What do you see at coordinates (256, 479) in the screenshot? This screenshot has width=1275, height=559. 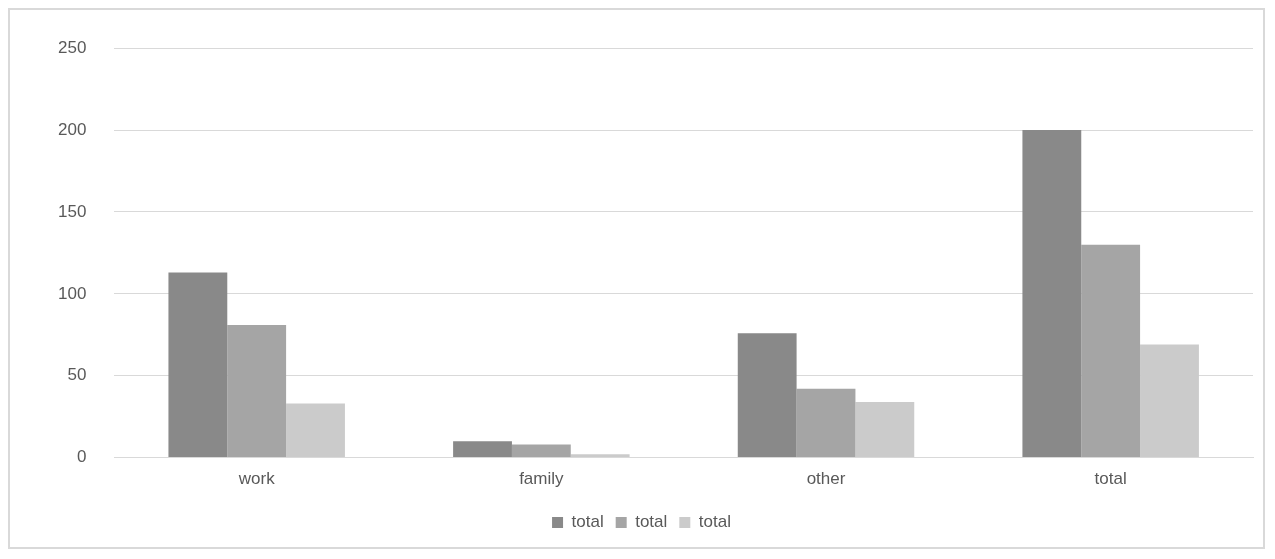 I see `x-tick-label: work` at bounding box center [256, 479].